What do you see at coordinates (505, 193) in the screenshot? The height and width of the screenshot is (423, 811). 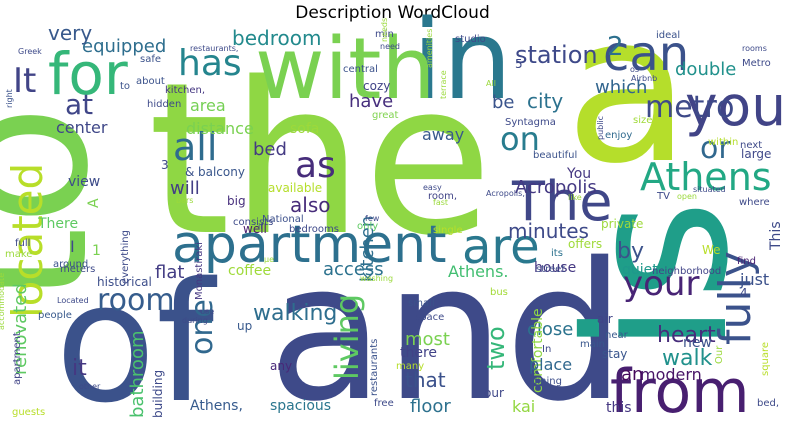 I see `cloud-word: Acropolis,` at bounding box center [505, 193].